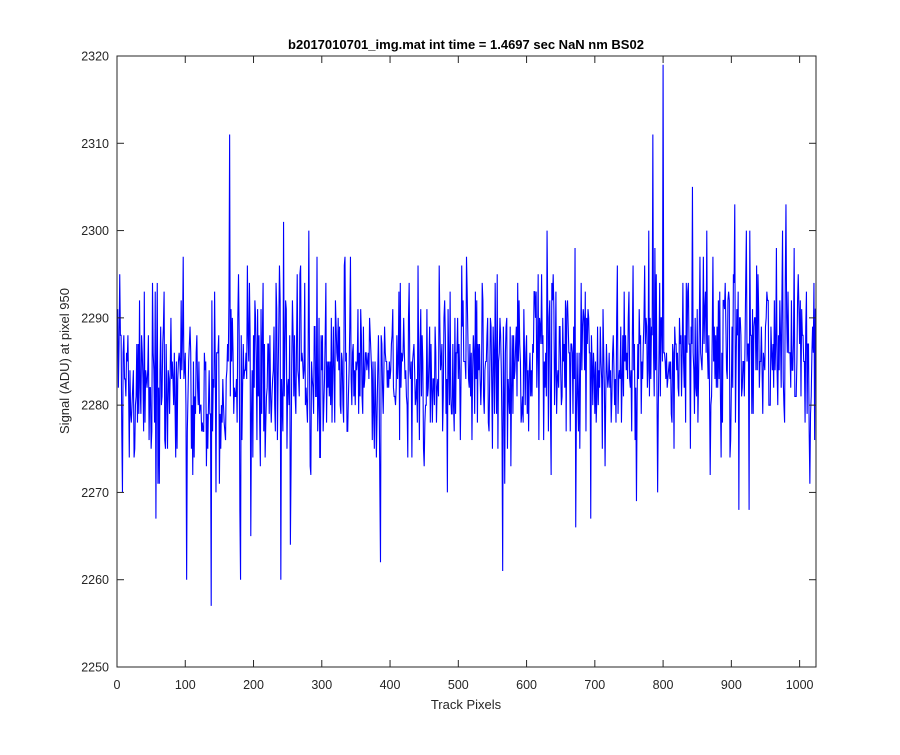 The image size is (900, 755). Describe the element at coordinates (95, 57) in the screenshot. I see `y-tick-label: 2320` at that location.